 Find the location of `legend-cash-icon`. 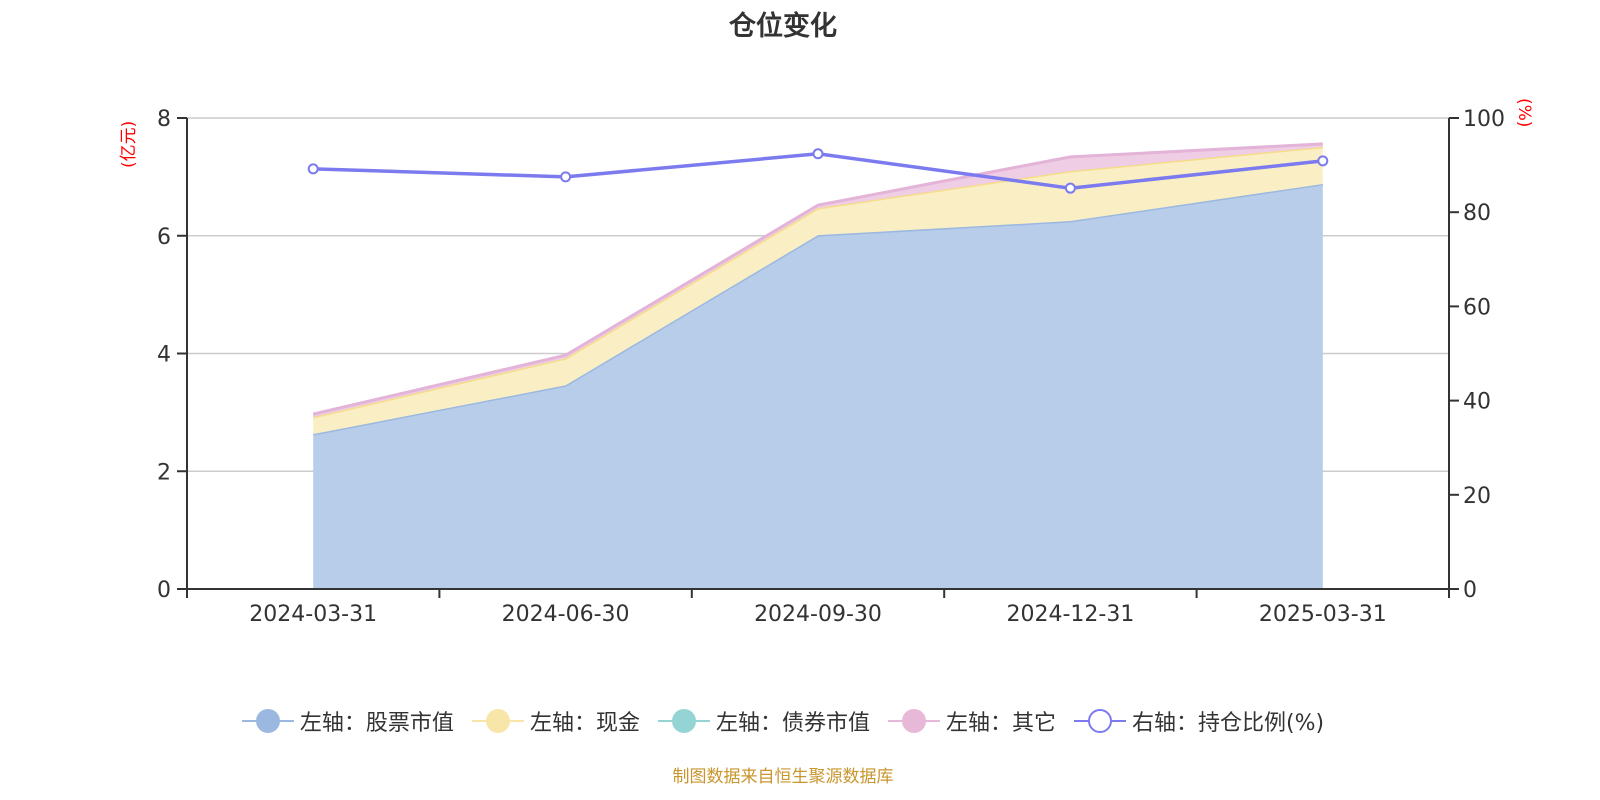

legend-cash-icon is located at coordinates (497, 721).